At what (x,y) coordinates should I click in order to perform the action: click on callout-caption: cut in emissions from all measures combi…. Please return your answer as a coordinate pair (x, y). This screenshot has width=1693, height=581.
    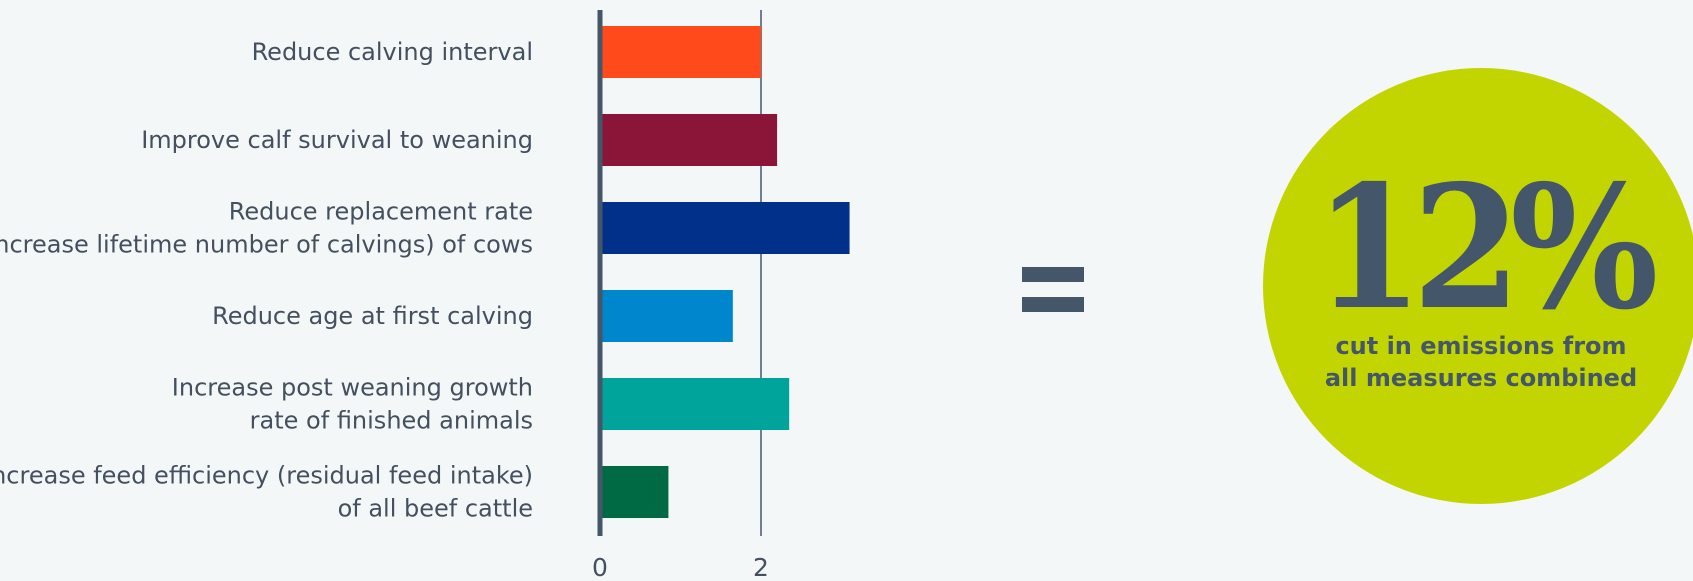
    Looking at the image, I should click on (1478, 362).